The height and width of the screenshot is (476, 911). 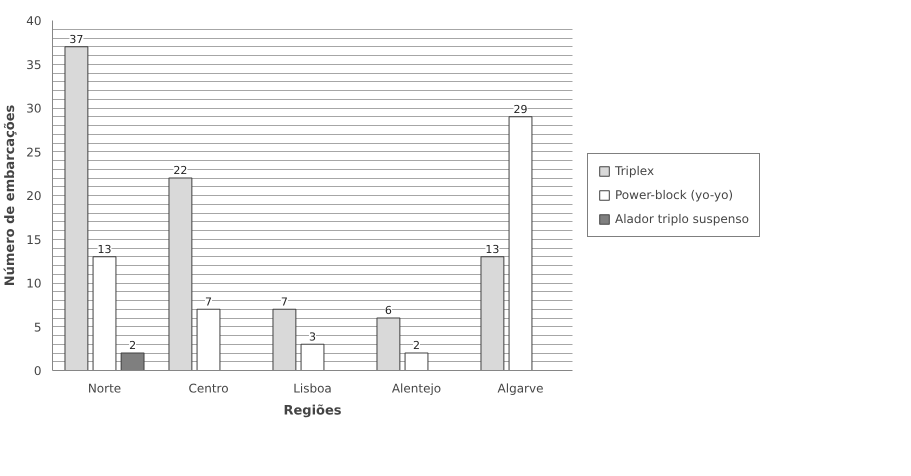 What do you see at coordinates (312, 389) in the screenshot?
I see `x-tick-label: Lisboa` at bounding box center [312, 389].